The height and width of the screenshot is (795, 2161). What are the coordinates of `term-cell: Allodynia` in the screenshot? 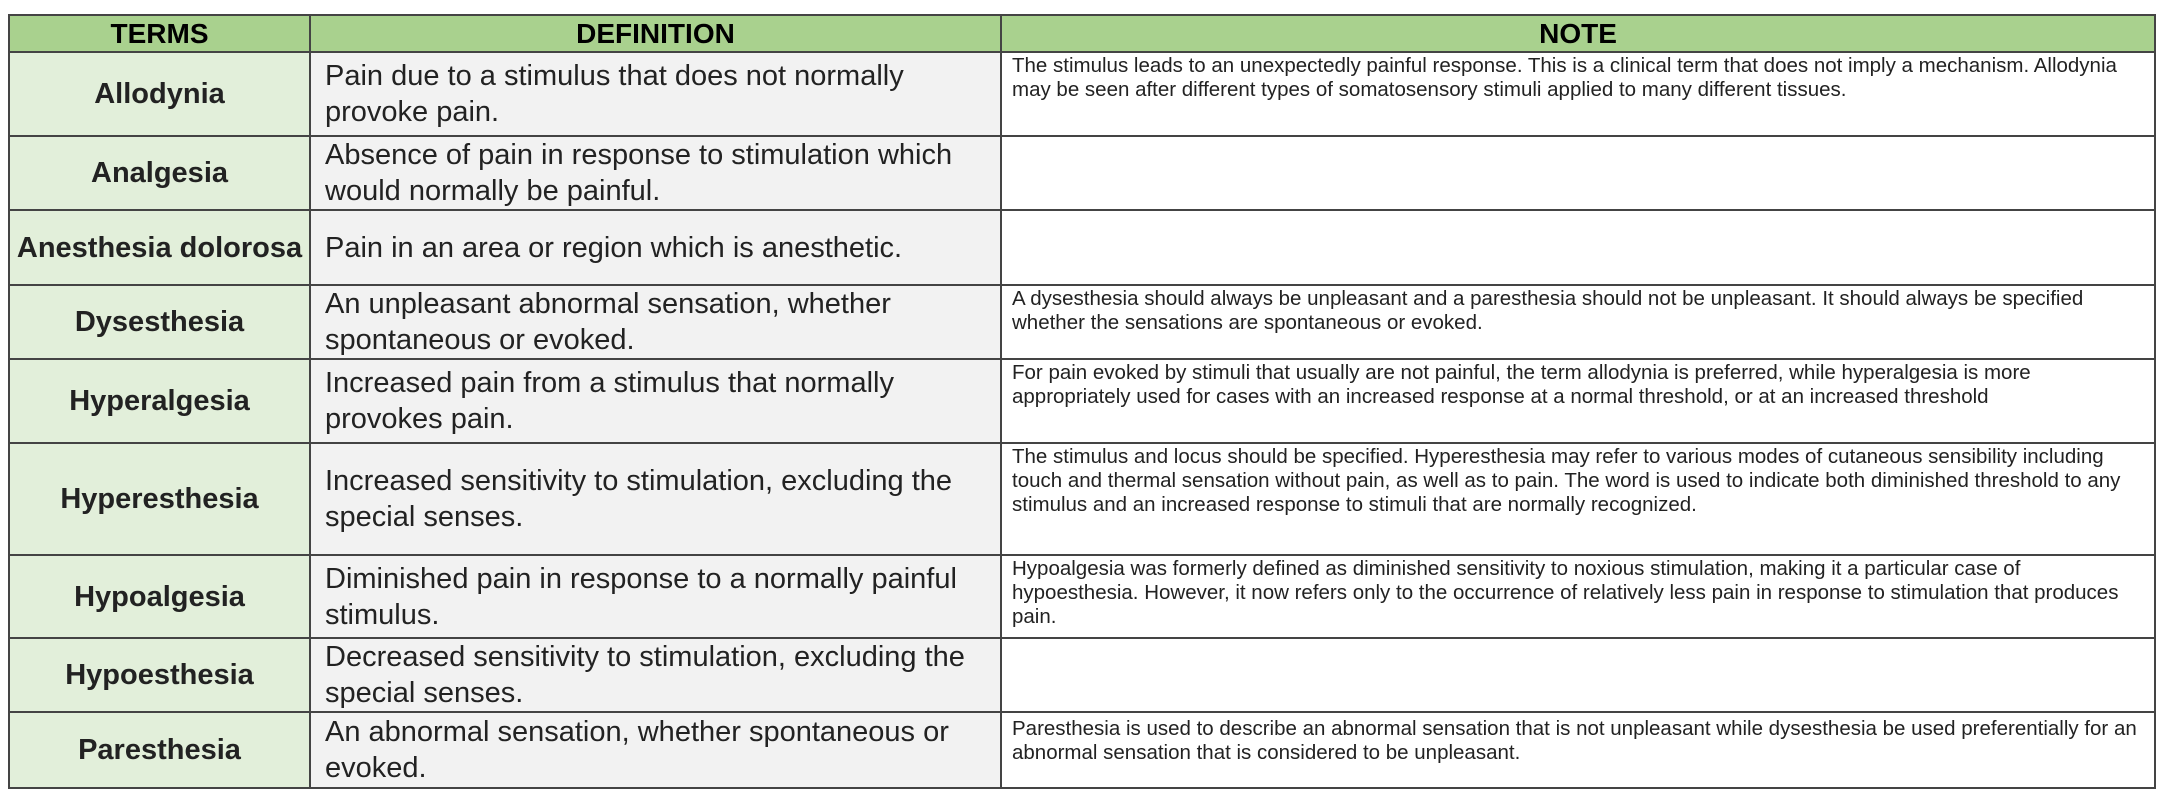 It's located at (159, 94).